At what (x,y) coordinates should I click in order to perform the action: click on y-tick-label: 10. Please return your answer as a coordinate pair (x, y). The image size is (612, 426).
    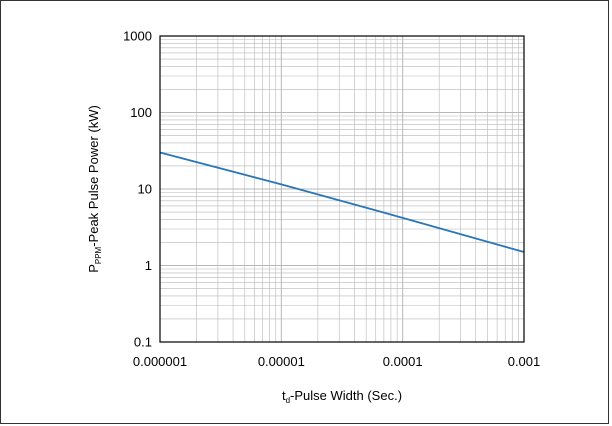
    Looking at the image, I should click on (145, 189).